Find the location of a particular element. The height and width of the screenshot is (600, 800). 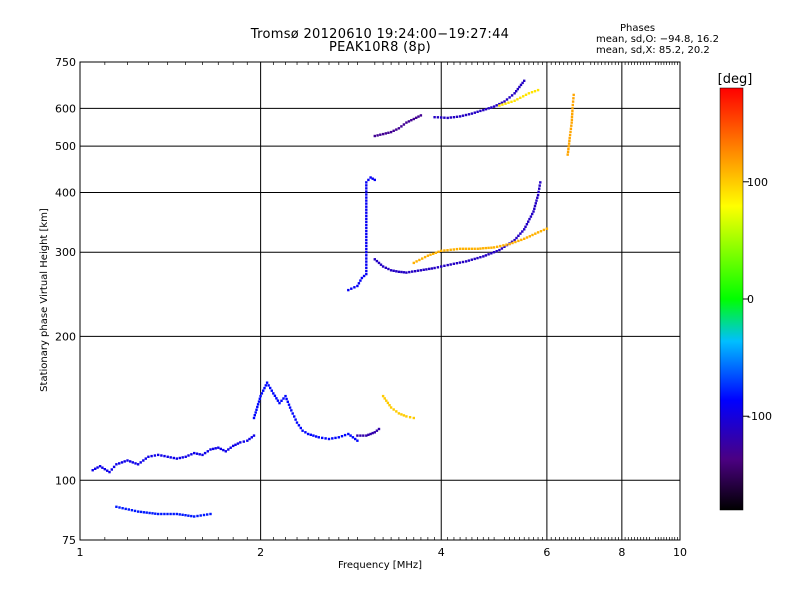

x-tick-label: 10 is located at coordinates (680, 552).